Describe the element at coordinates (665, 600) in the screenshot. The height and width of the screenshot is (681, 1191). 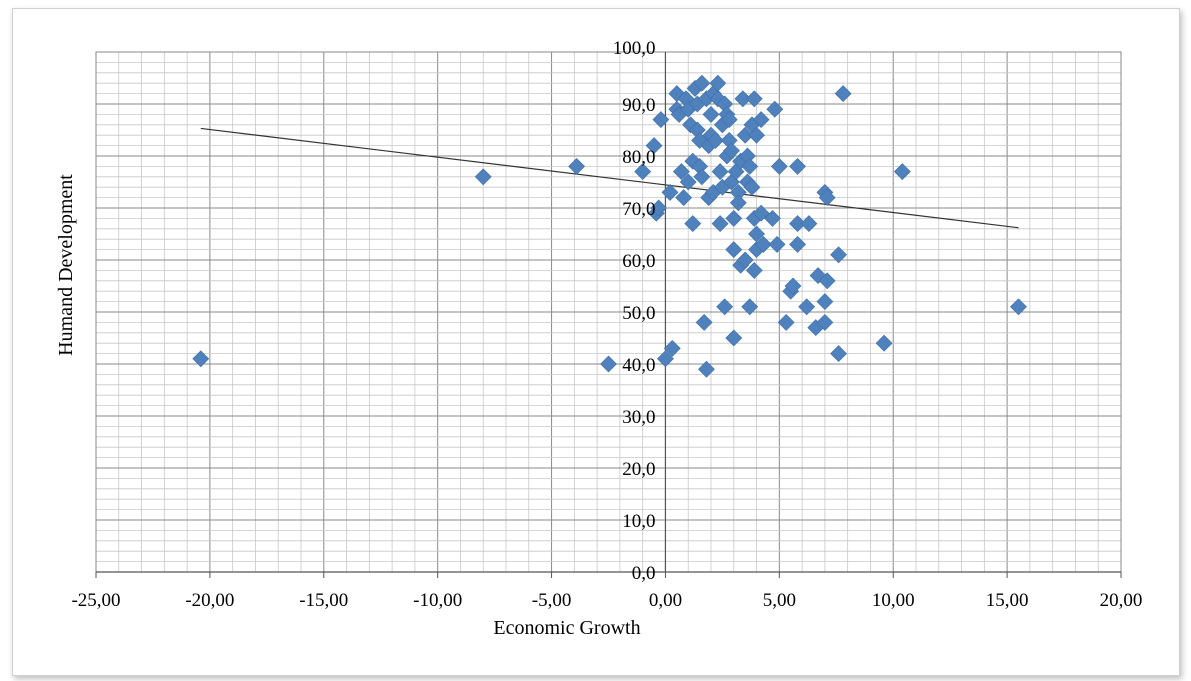
I see `x-tick-label: 0,00` at that location.